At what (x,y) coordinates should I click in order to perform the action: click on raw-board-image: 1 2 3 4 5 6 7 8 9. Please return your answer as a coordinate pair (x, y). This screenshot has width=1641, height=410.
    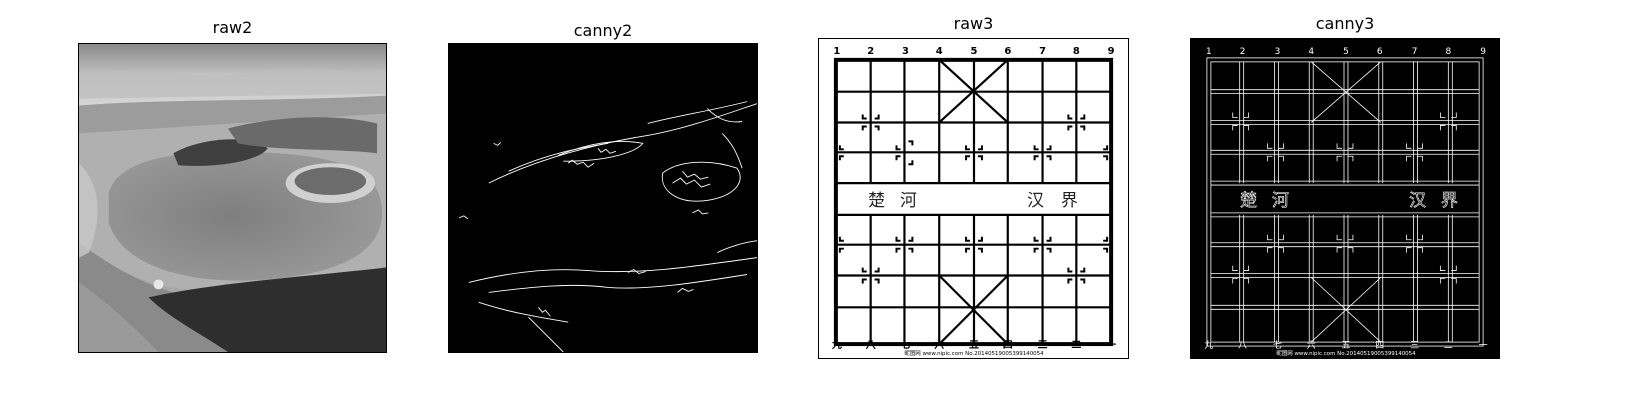
    Looking at the image, I should click on (973, 198).